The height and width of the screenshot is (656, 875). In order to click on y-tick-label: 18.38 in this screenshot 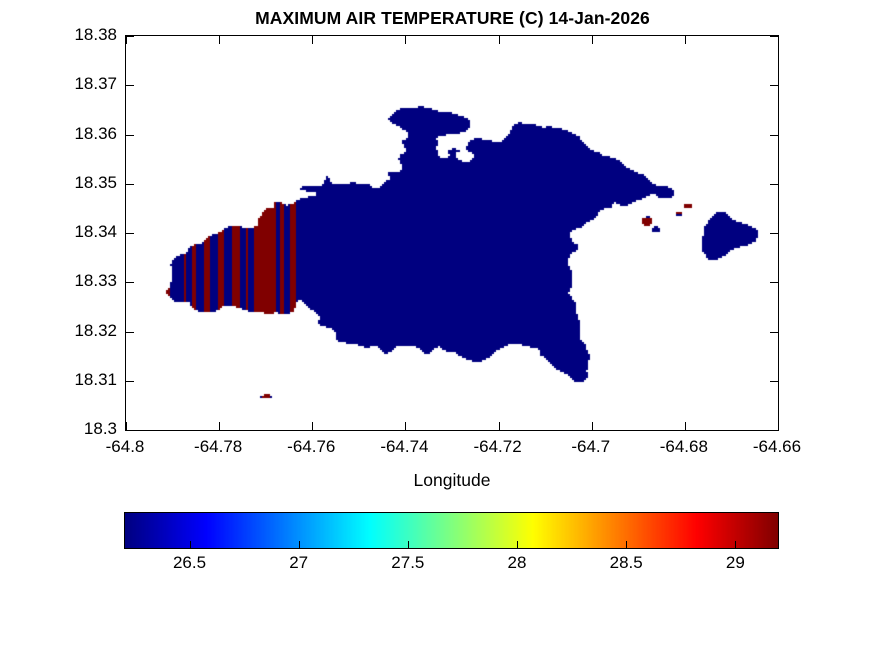, I will do `click(95, 34)`.